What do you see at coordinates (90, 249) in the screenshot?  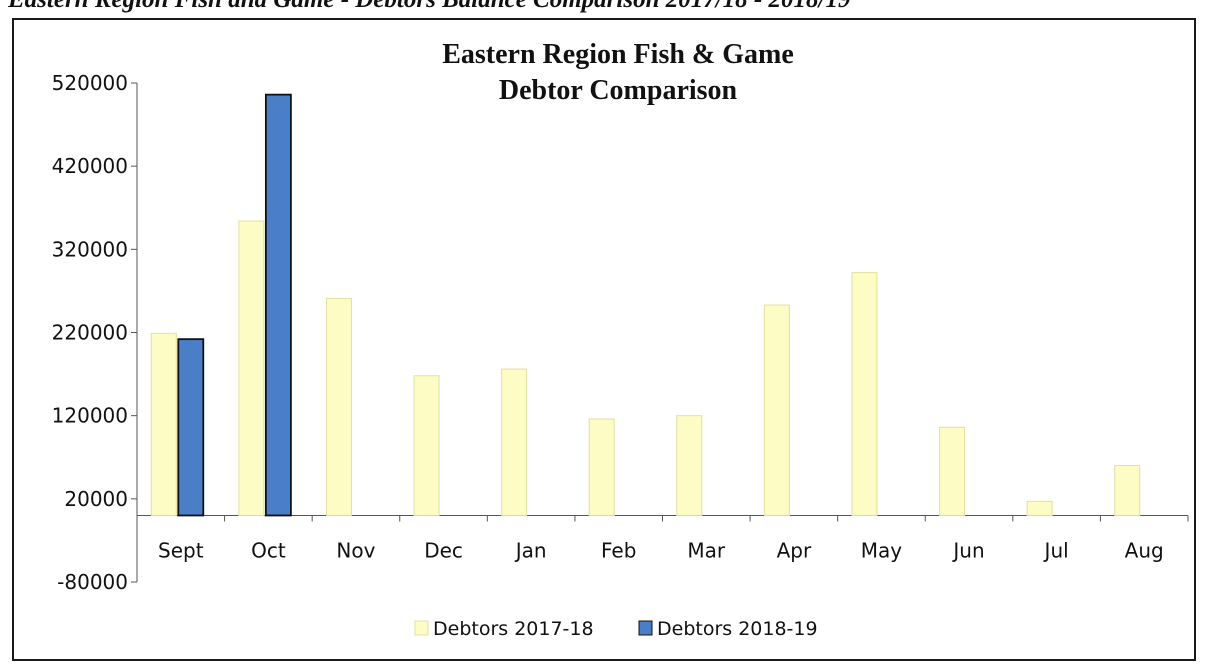 I see `y-tick-label: 320000` at bounding box center [90, 249].